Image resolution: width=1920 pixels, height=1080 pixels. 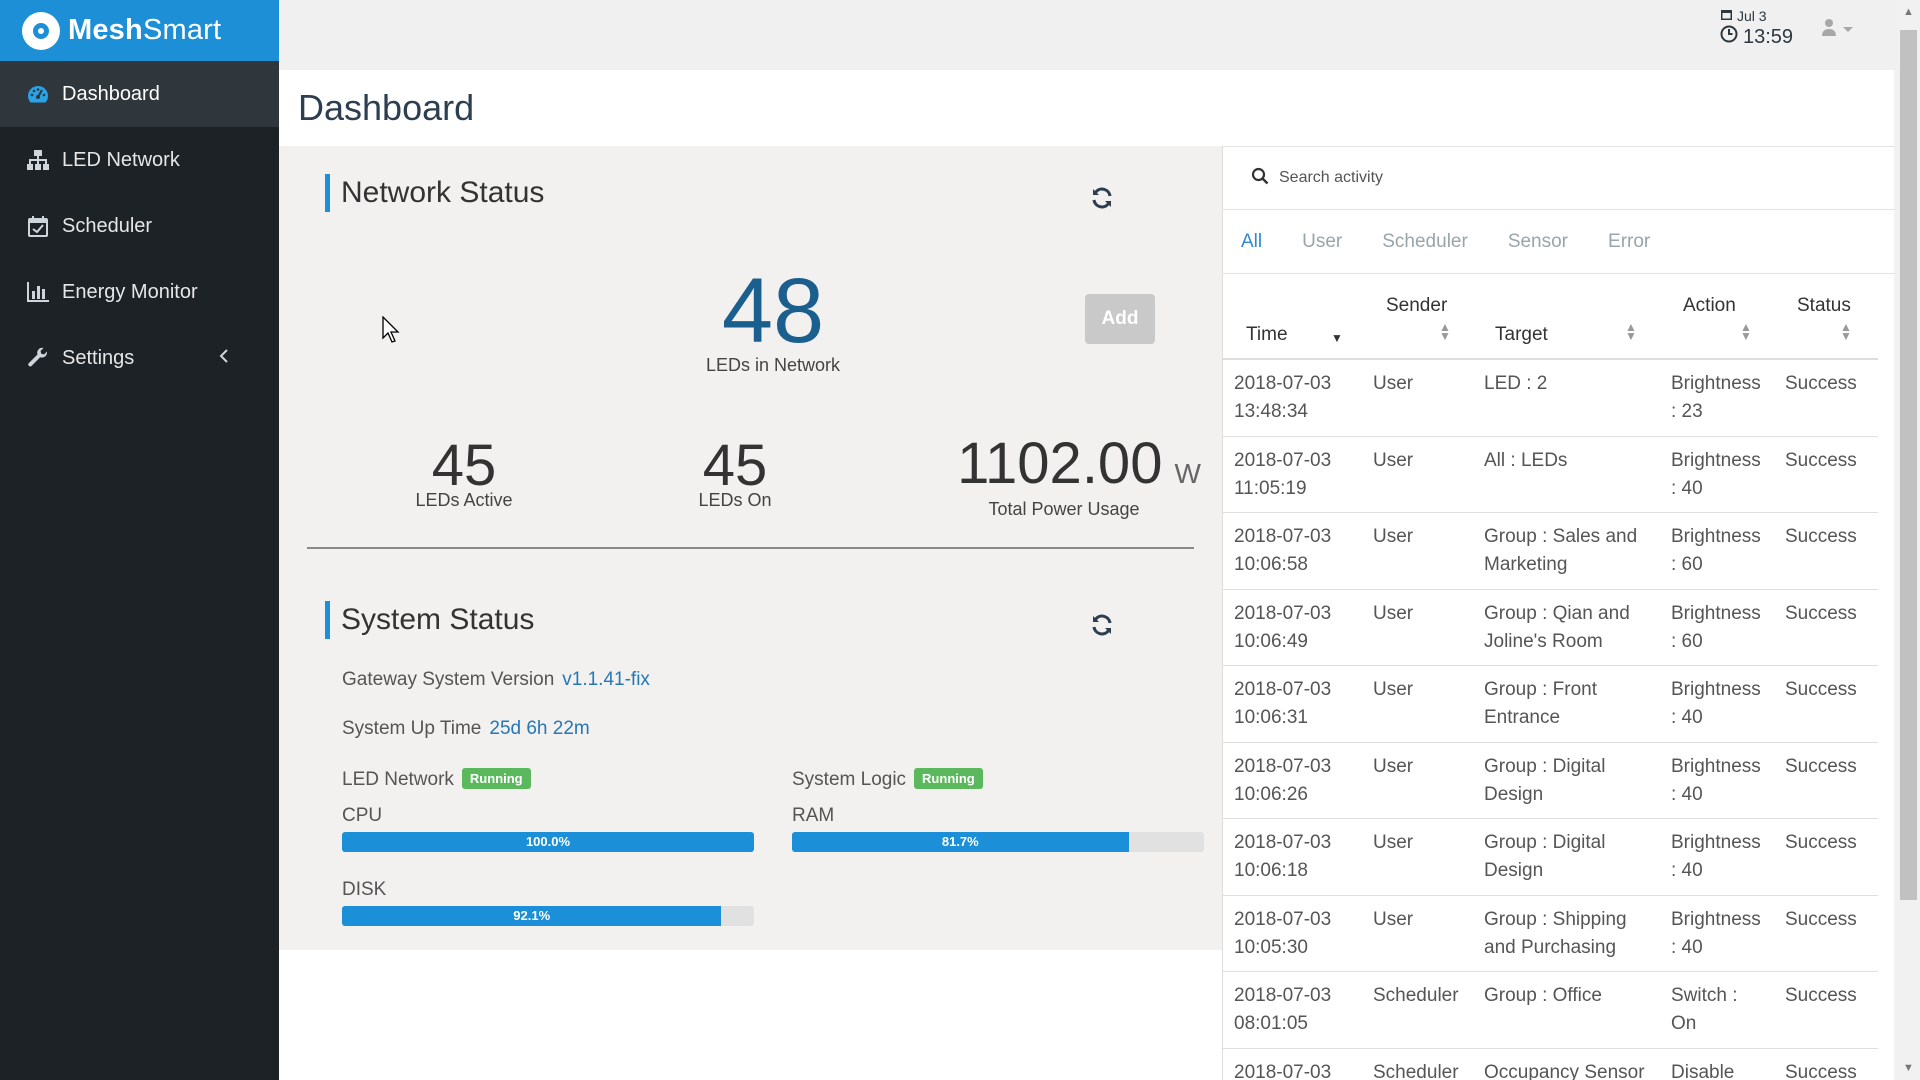 I want to click on gateway-version-row: Gateway System Version v1.1.41-fix, so click(x=496, y=680).